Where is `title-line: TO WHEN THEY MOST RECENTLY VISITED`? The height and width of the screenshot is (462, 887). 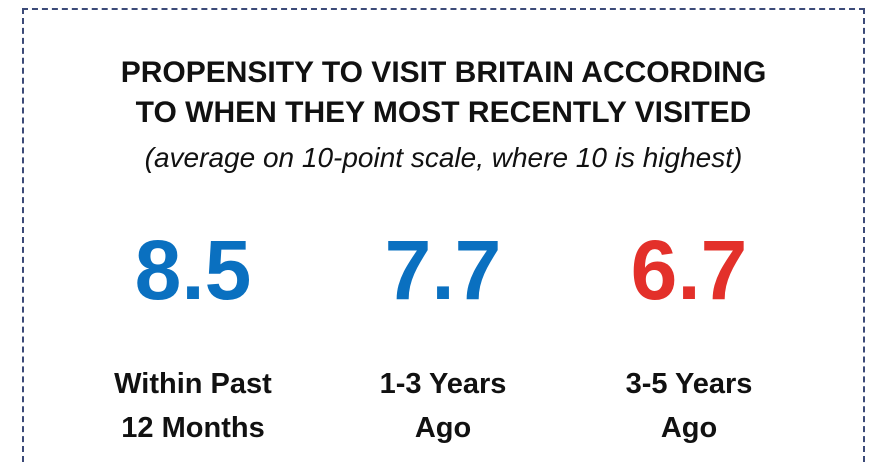
title-line: TO WHEN THEY MOST RECENTLY VISITED is located at coordinates (443, 112).